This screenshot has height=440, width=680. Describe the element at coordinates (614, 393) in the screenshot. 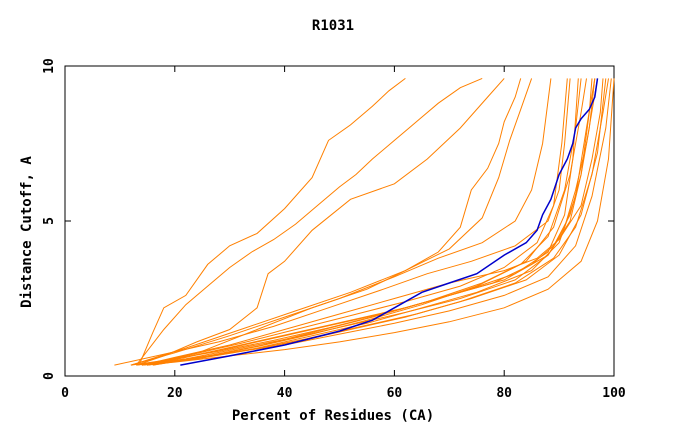

I see `x-tick-label: 100` at that location.